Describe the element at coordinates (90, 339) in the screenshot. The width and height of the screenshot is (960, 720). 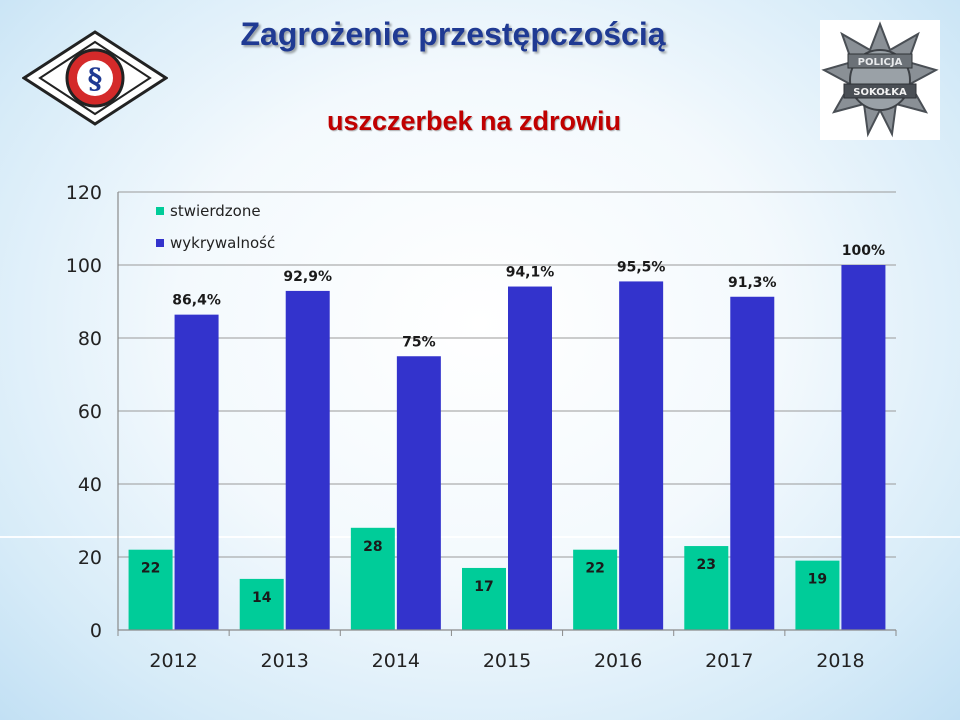
I see `y-tick-label: 80` at that location.